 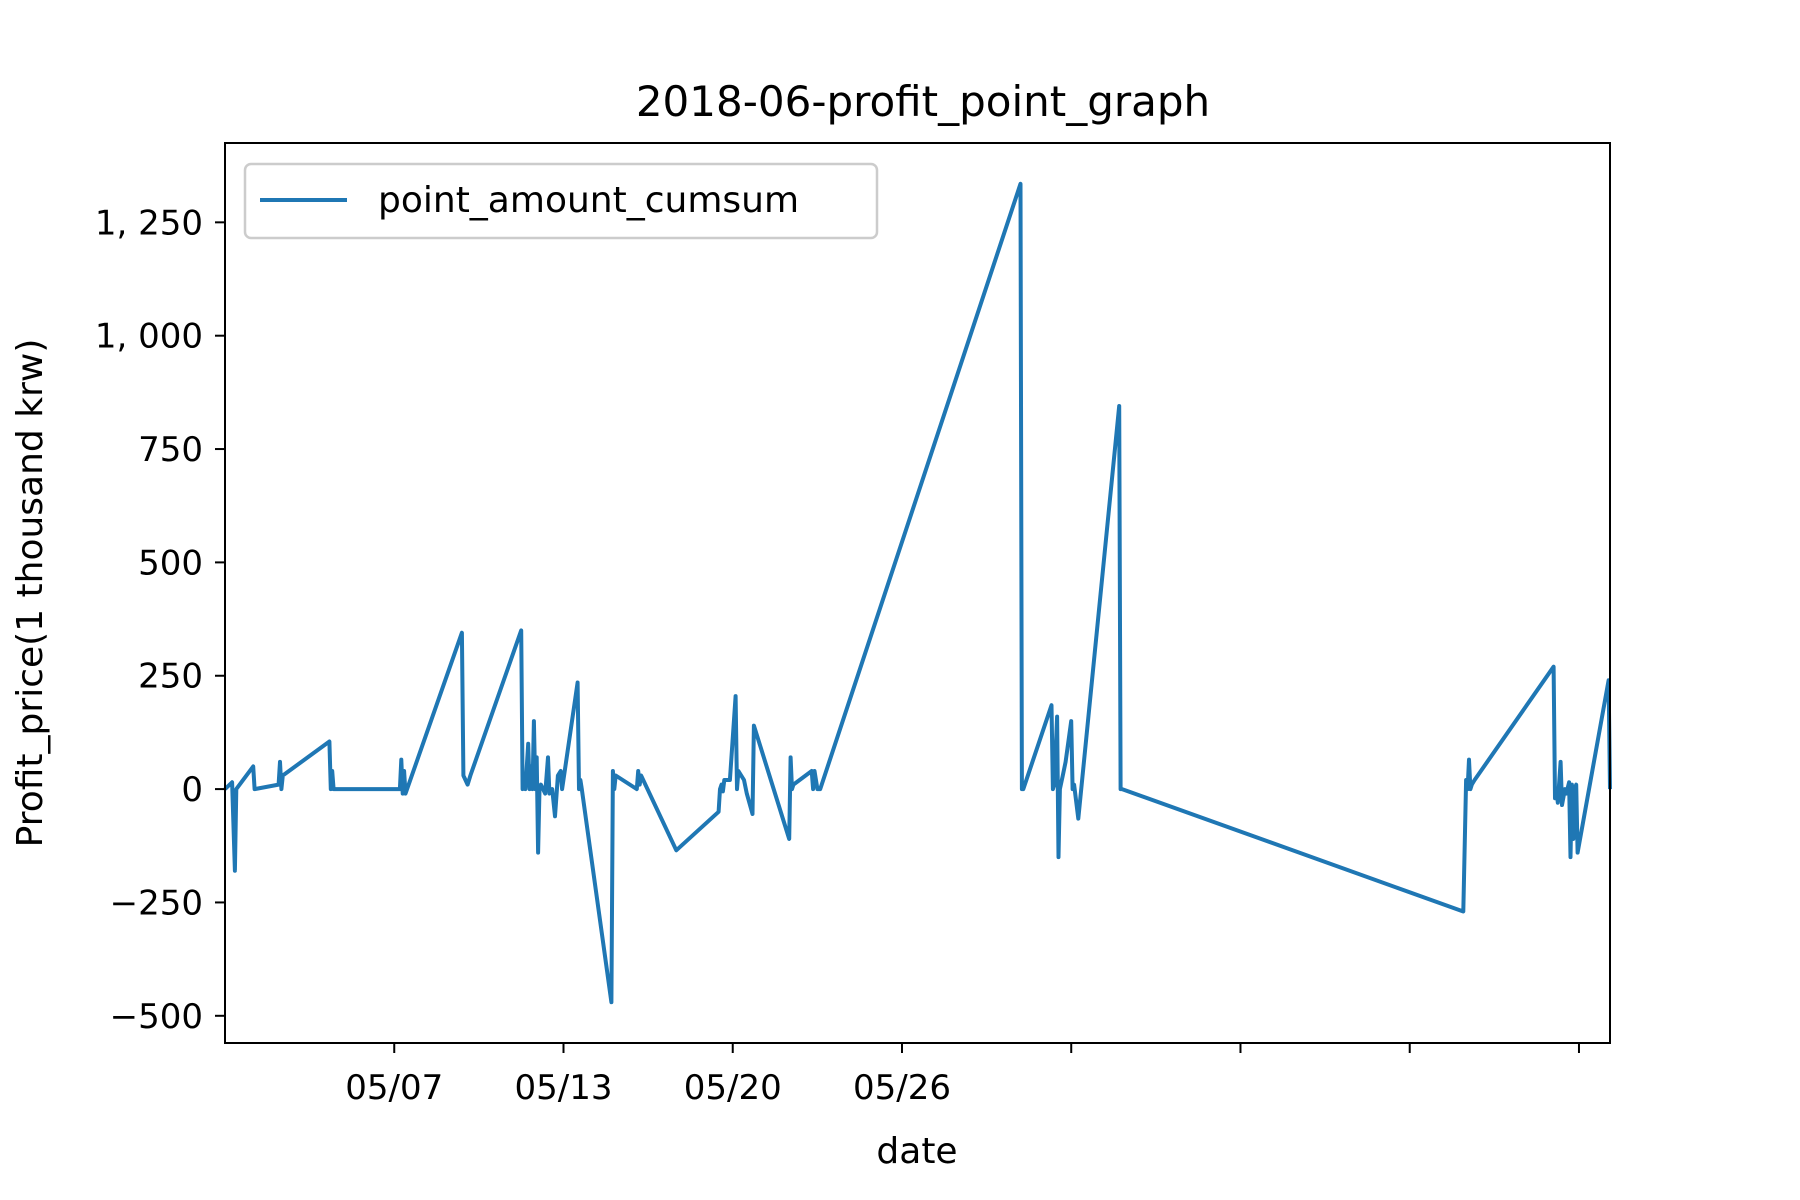 What do you see at coordinates (30, 593) in the screenshot?
I see `y-axis-label: Profit_price(1 thousand krw)` at bounding box center [30, 593].